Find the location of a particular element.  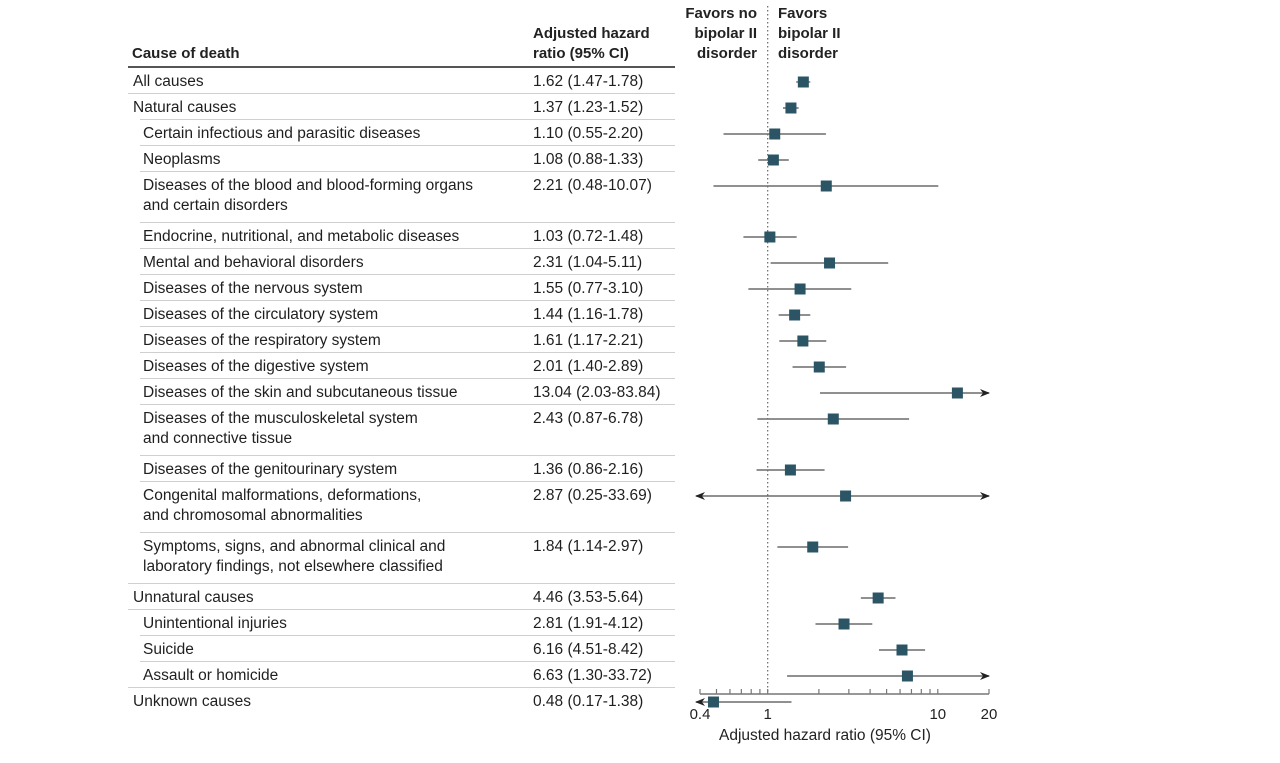

column-header-cause: Cause of death is located at coordinates (186, 53).